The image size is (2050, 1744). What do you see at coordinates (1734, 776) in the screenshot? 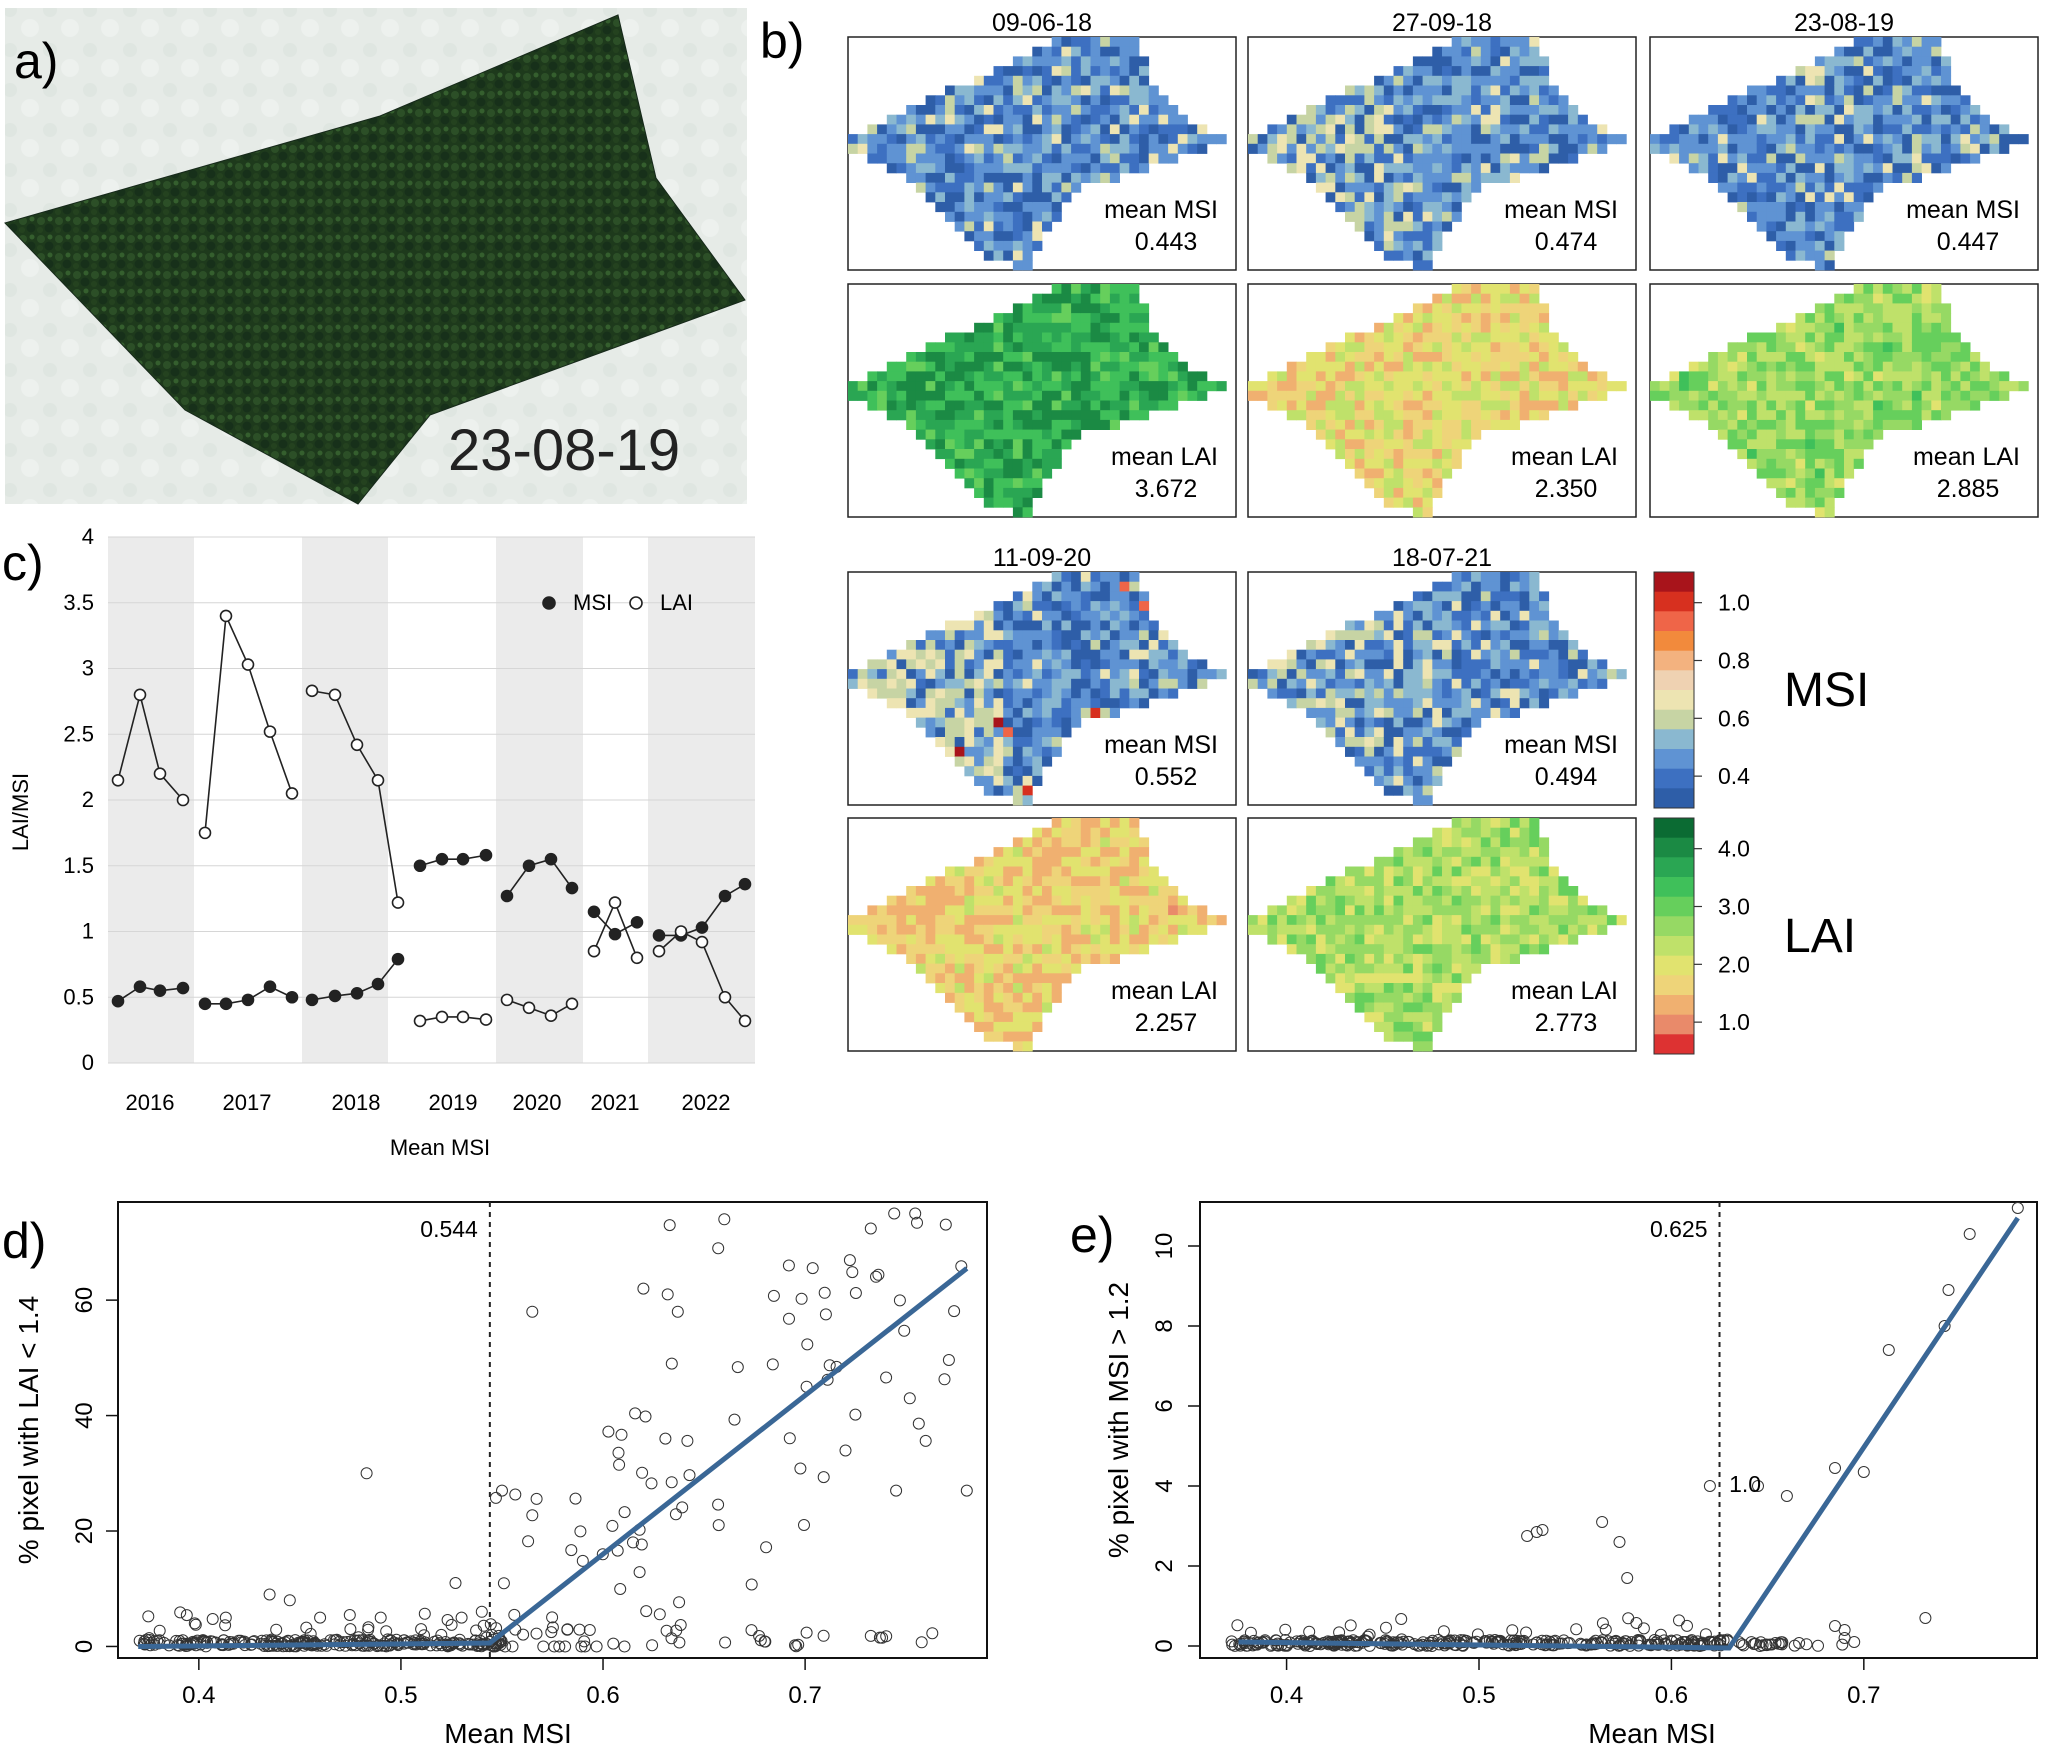
I see `colorbar-tick-label: 0.4` at bounding box center [1734, 776].